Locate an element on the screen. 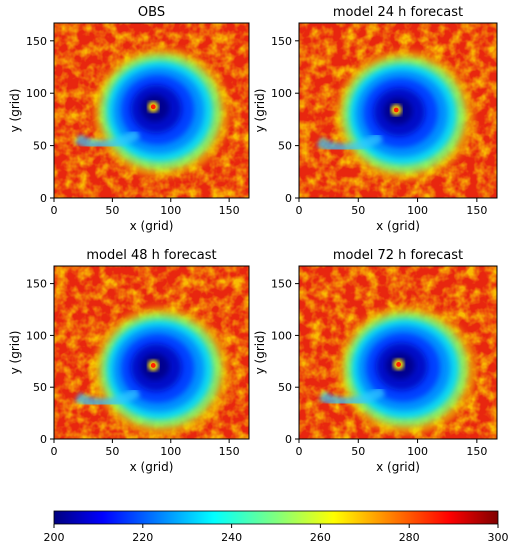 Image resolution: width=515 pixels, height=550 pixels. colorbar-tick-label: 280 is located at coordinates (409, 537).